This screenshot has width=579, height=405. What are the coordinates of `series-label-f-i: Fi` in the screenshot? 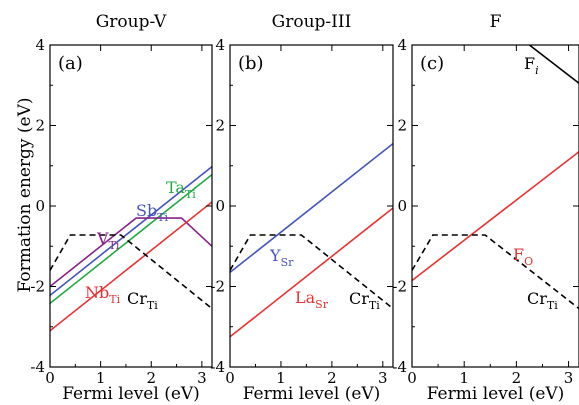 It's located at (531, 65).